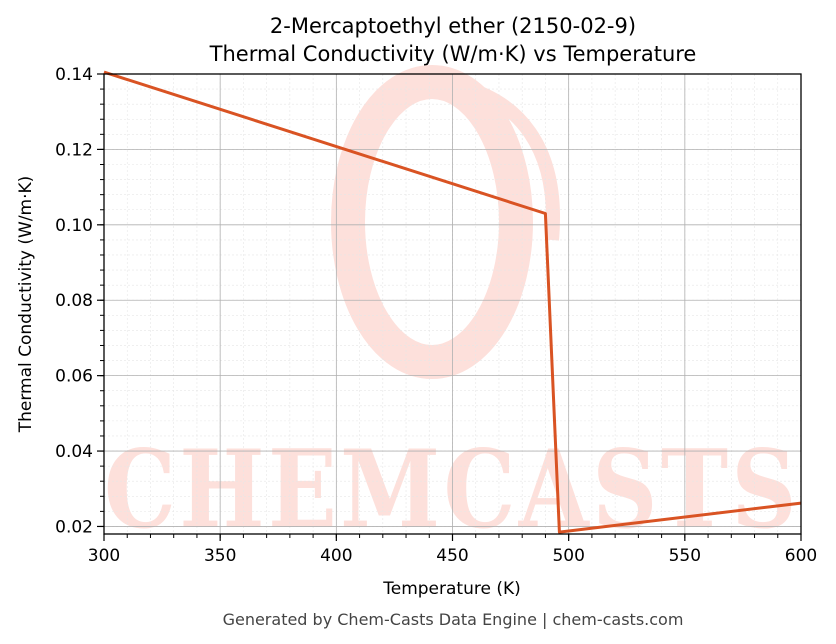 The width and height of the screenshot is (836, 644). Describe the element at coordinates (453, 26) in the screenshot. I see `chart-title: 2-Mercaptoethyl ether (2150-02-9)` at that location.